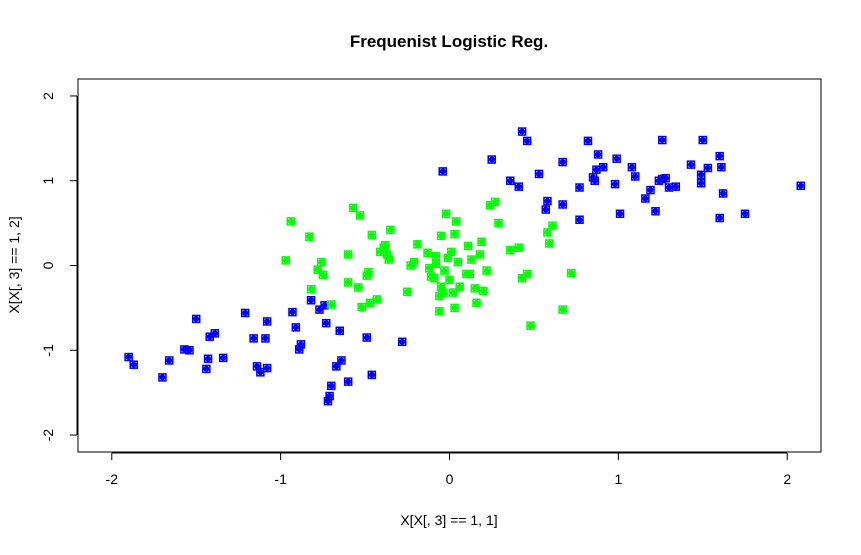  I want to click on x-tick-label: -2, so click(112, 479).